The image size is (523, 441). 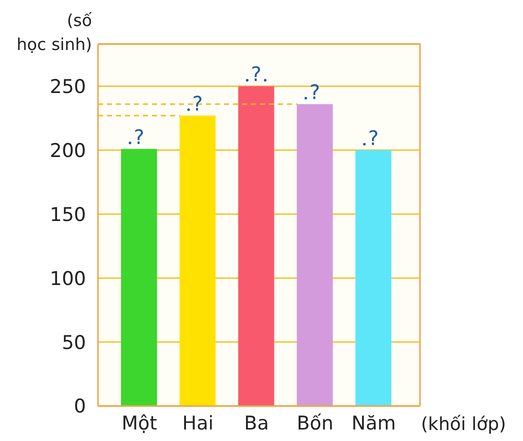 I want to click on y-tick-label: 200, so click(x=68, y=151).